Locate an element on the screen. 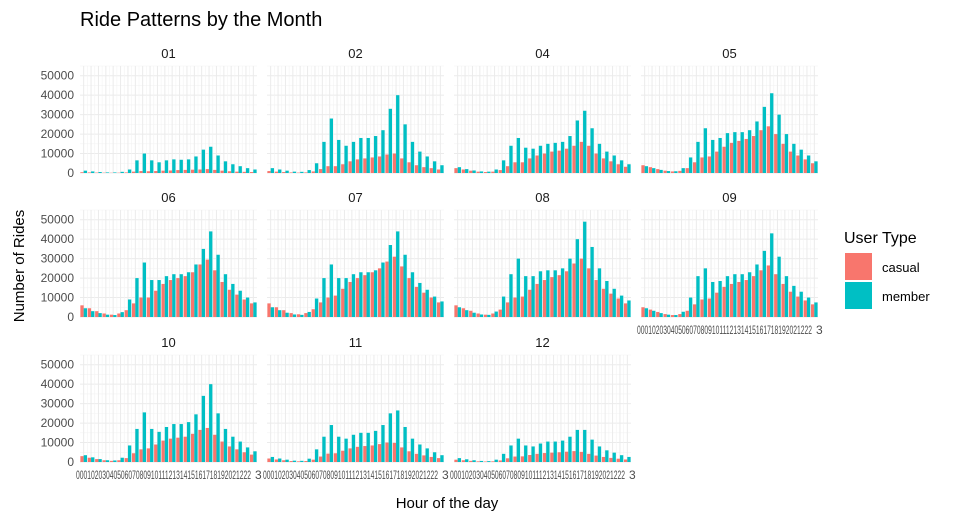 The image size is (956, 521). panel-02: 02 is located at coordinates (355, 110).